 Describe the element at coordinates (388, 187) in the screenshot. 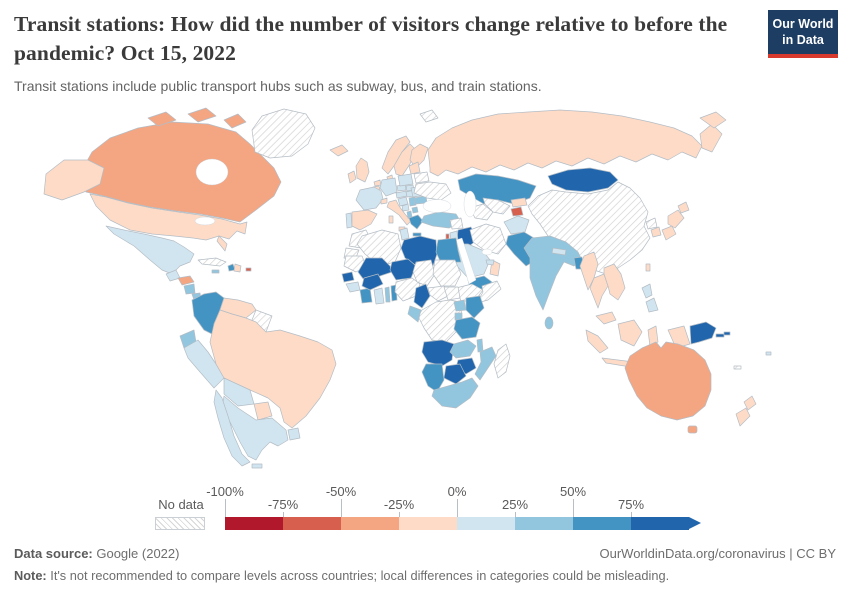

I see `country-germany` at that location.